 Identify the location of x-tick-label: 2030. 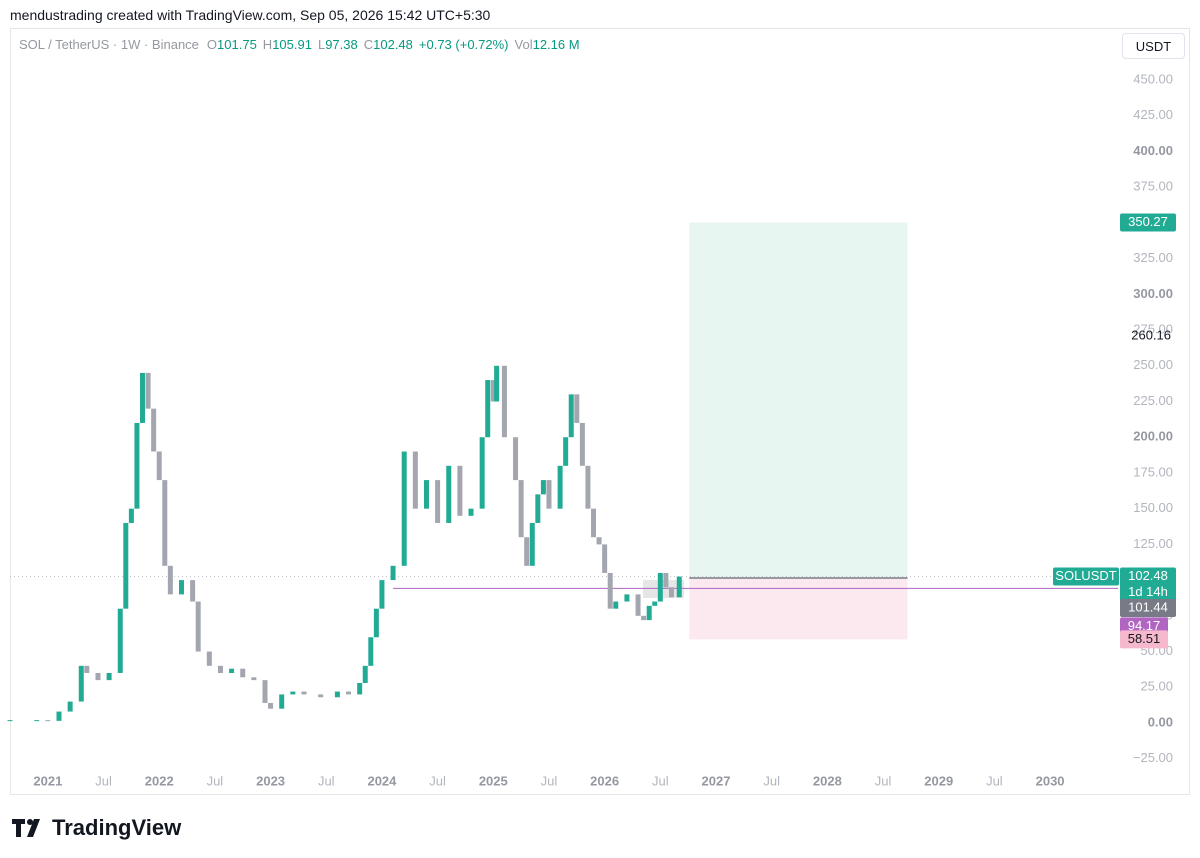
(1050, 780).